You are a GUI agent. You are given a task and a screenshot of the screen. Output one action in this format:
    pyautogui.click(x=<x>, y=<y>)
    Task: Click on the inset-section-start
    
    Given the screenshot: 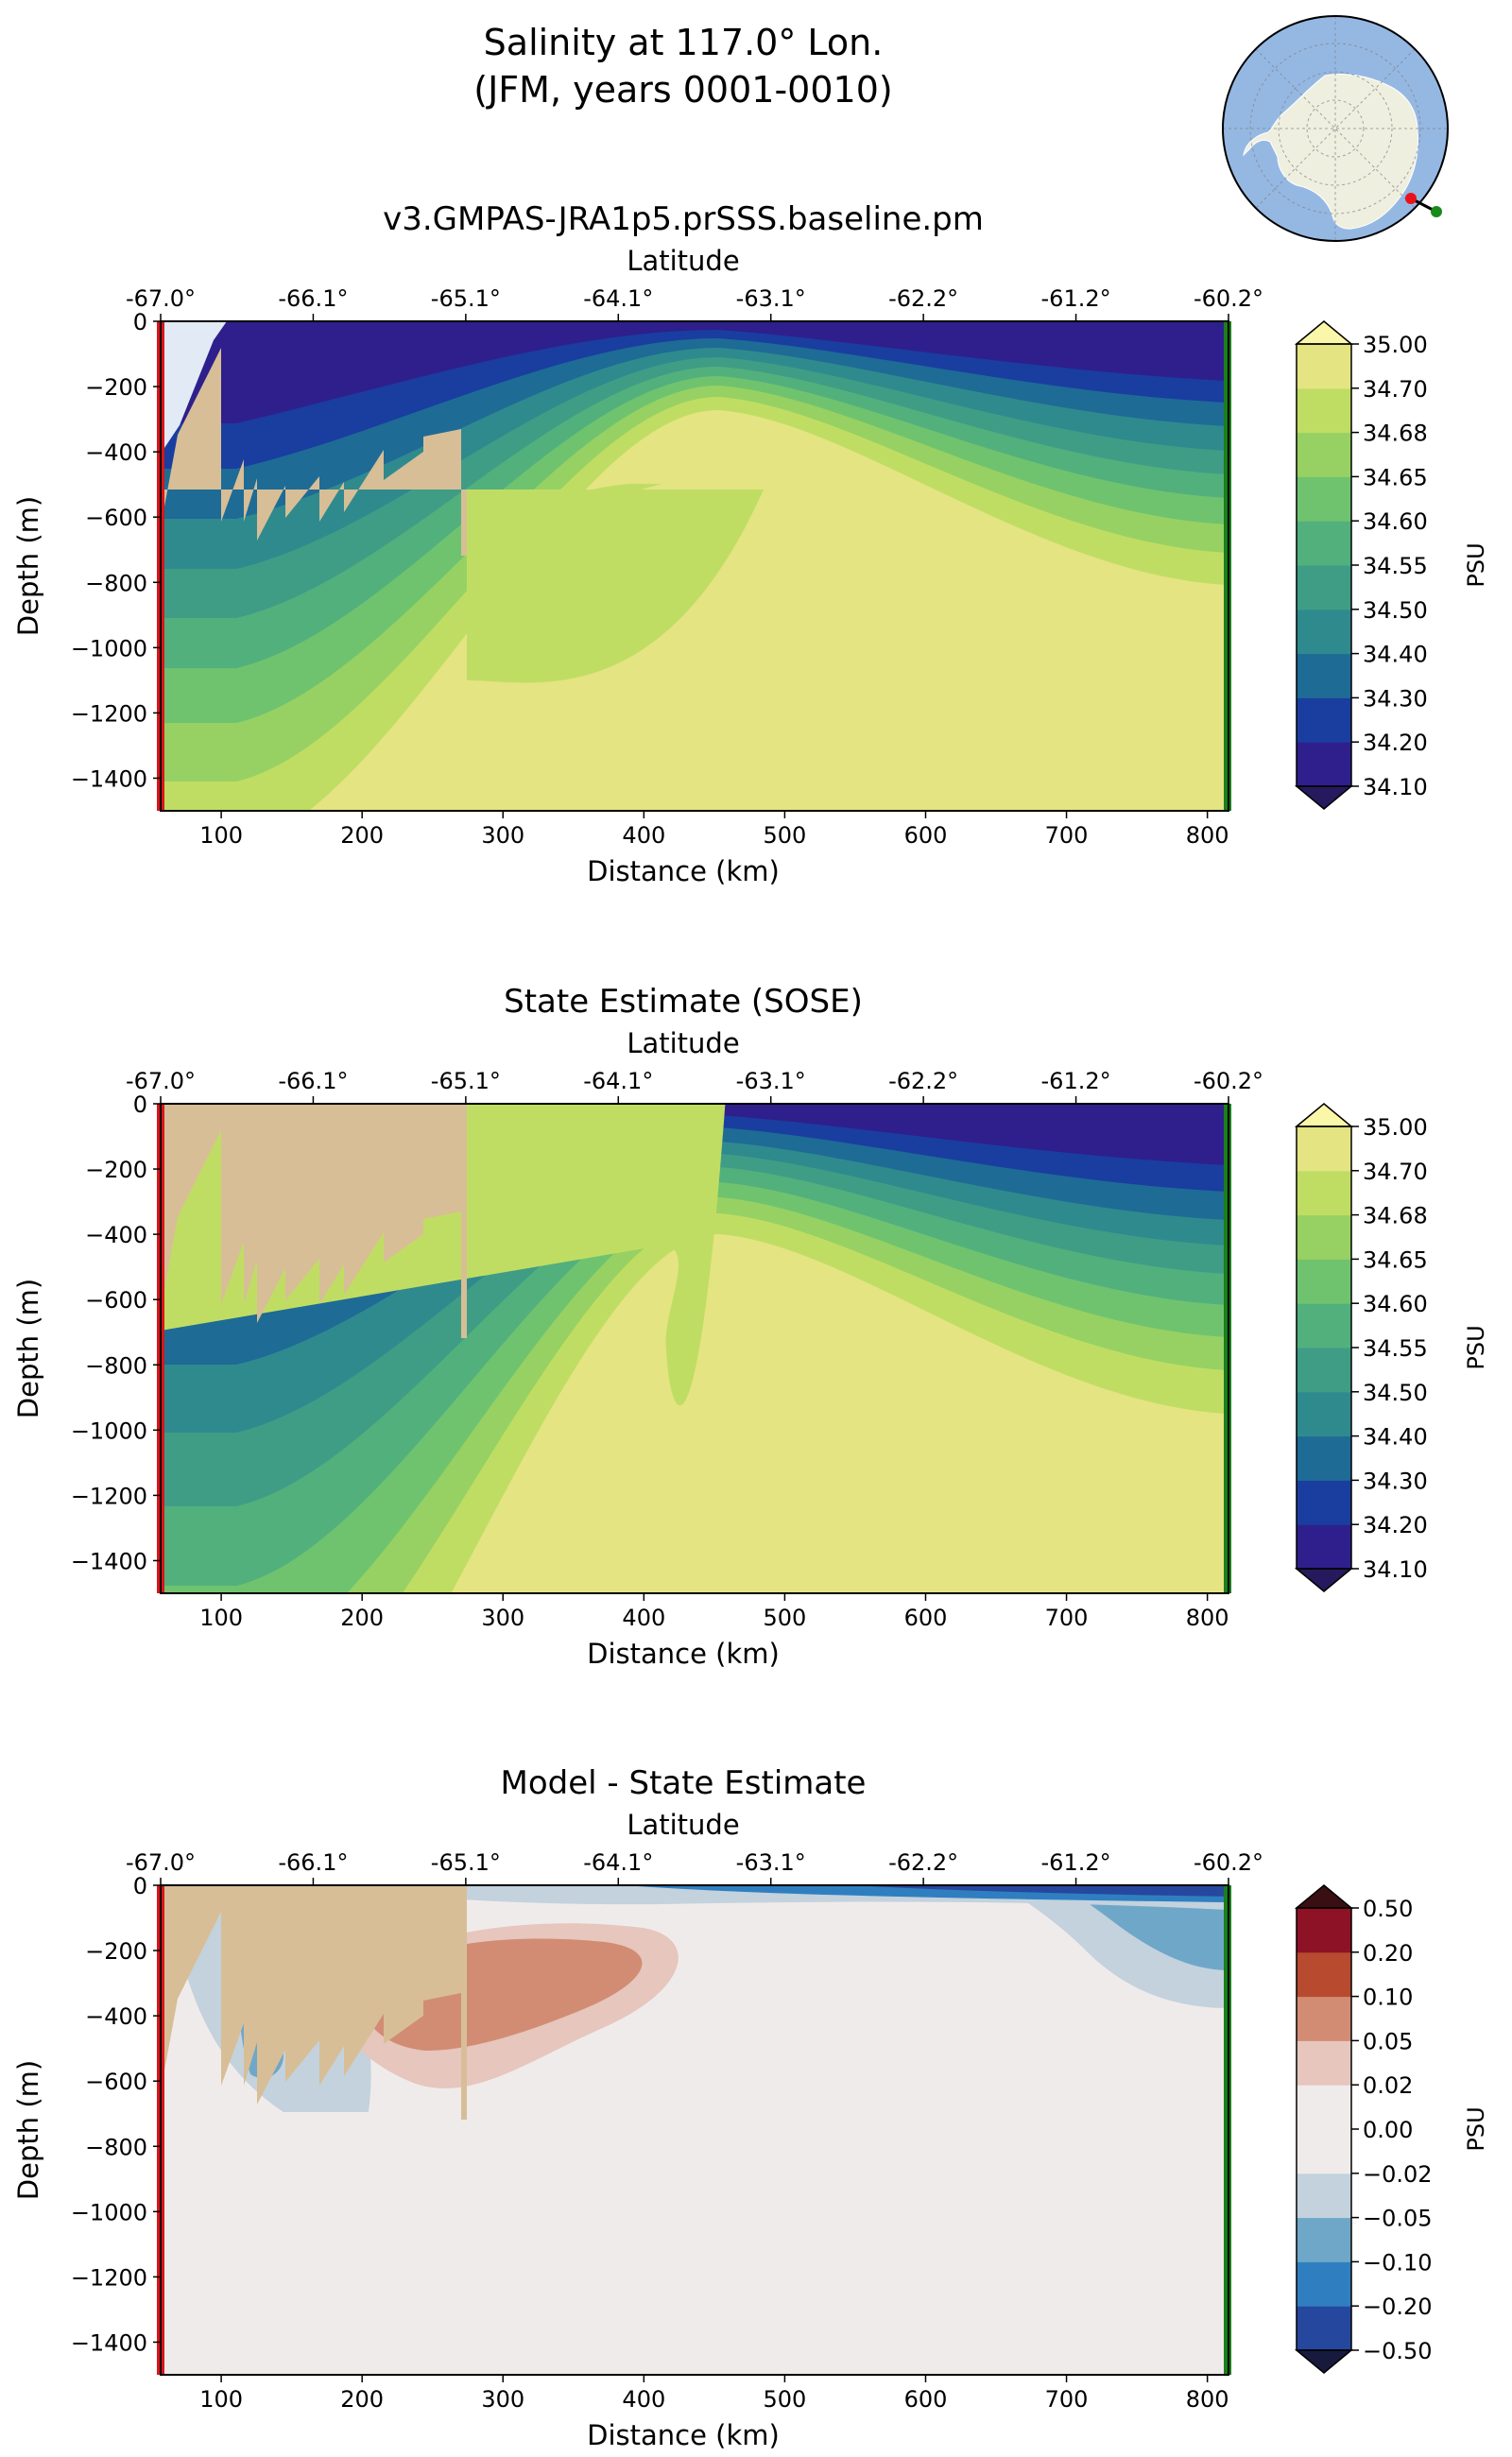 What is the action you would take?
    pyautogui.click(x=1411, y=198)
    